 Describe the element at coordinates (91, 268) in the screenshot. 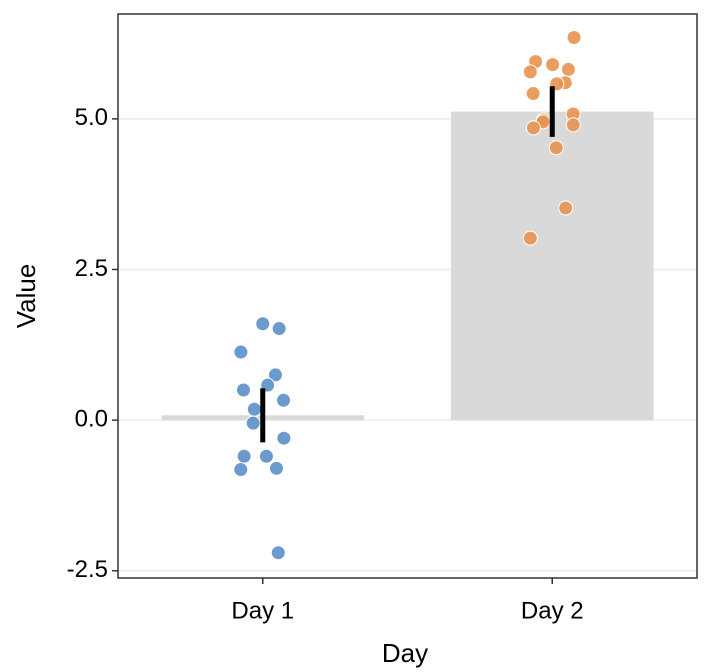

I see `y-tick-label: 2.5` at that location.